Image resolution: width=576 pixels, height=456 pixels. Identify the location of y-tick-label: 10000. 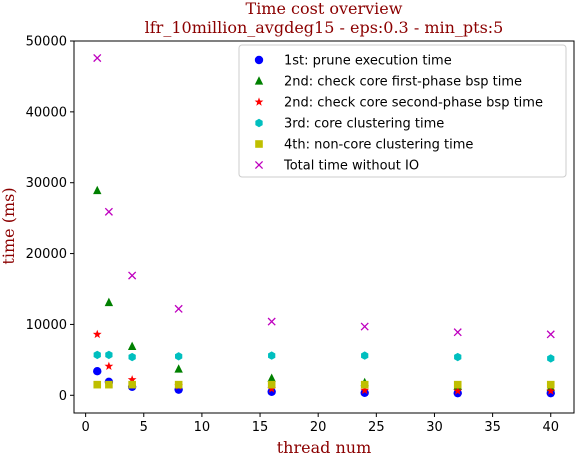
(46, 325).